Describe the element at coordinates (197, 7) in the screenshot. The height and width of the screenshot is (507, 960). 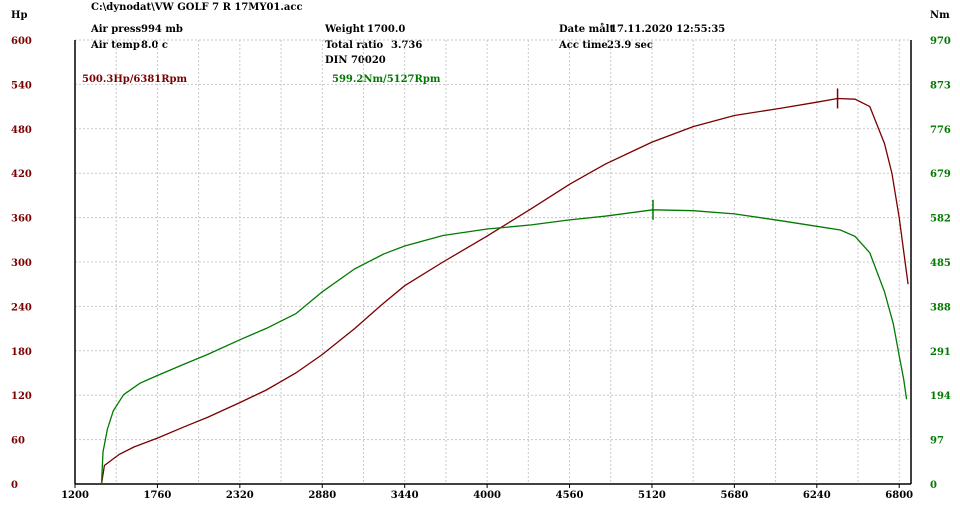
I see `file-path: C:\dynodat\VW GOLF 7 R 17MY01.acc` at that location.